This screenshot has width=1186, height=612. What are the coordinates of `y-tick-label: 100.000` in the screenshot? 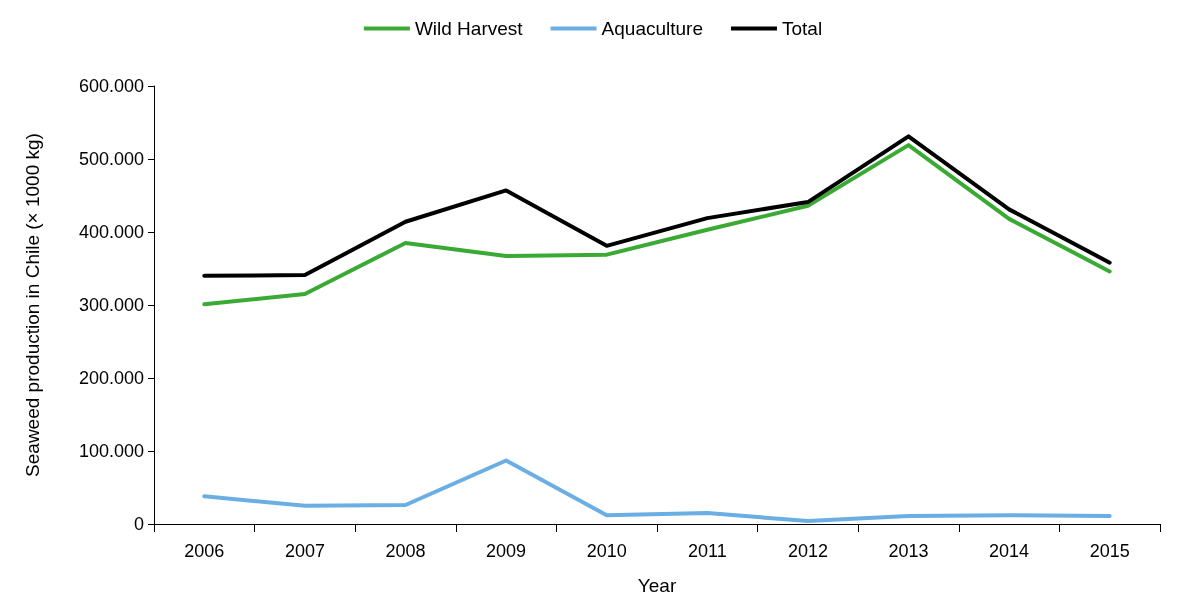 It's located at (111, 451).